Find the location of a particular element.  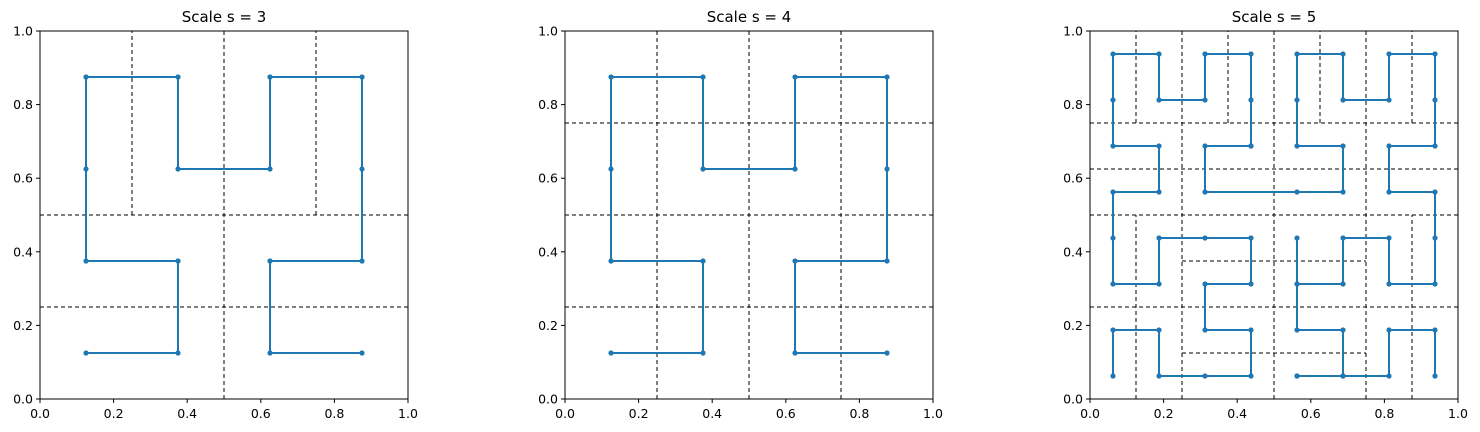

y-tick-label: 0.4 is located at coordinates (23, 251).